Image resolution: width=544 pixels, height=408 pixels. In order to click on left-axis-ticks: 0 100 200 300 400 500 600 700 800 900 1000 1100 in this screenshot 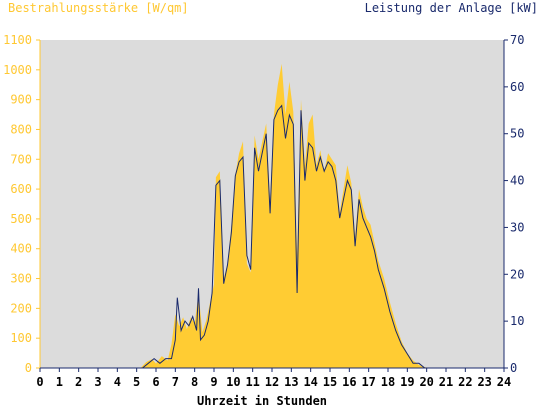, I will do `click(21, 204)`.